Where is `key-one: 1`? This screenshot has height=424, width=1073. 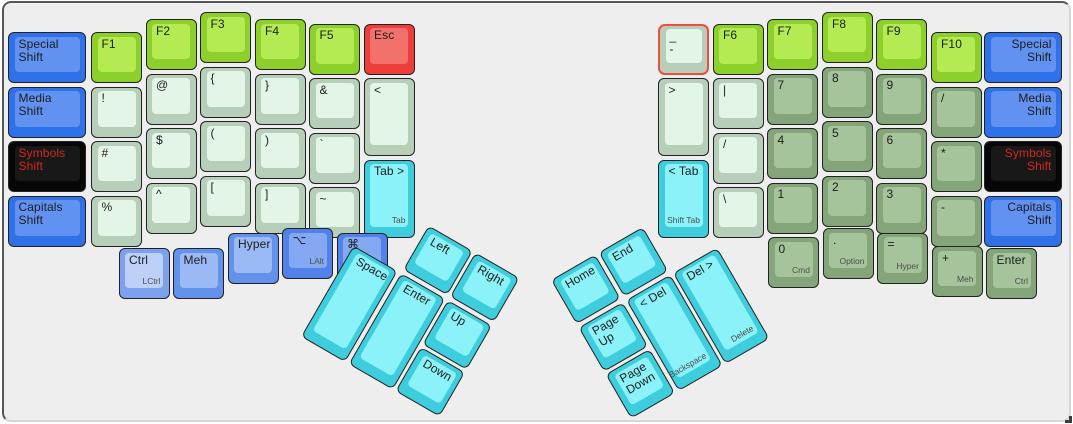 key-one: 1 is located at coordinates (792, 208).